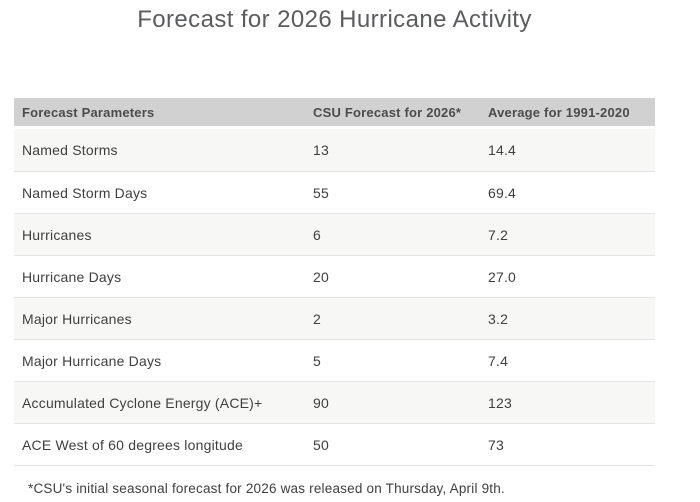 This screenshot has height=502, width=700. I want to click on column-header-forecast-parameters: Forecast Parameters, so click(88, 112).